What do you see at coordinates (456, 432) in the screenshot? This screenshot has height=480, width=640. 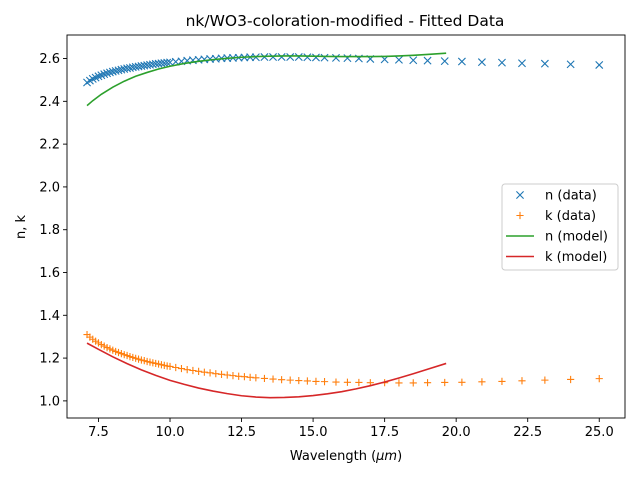 I see `x-tick-label: 20.0` at bounding box center [456, 432].